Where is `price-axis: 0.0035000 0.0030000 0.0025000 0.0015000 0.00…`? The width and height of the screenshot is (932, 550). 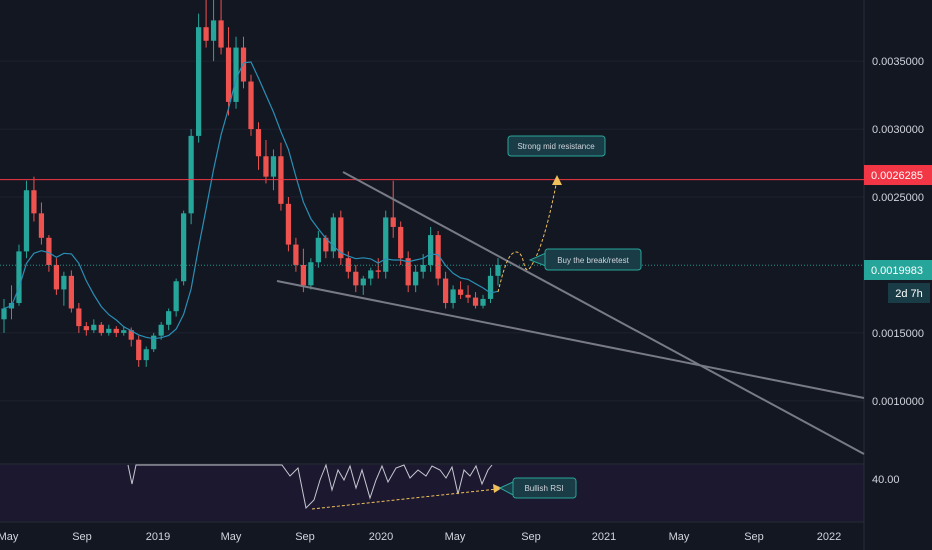
price-axis: 0.0035000 0.0030000 0.0025000 0.0015000 0.00… is located at coordinates (898, 232).